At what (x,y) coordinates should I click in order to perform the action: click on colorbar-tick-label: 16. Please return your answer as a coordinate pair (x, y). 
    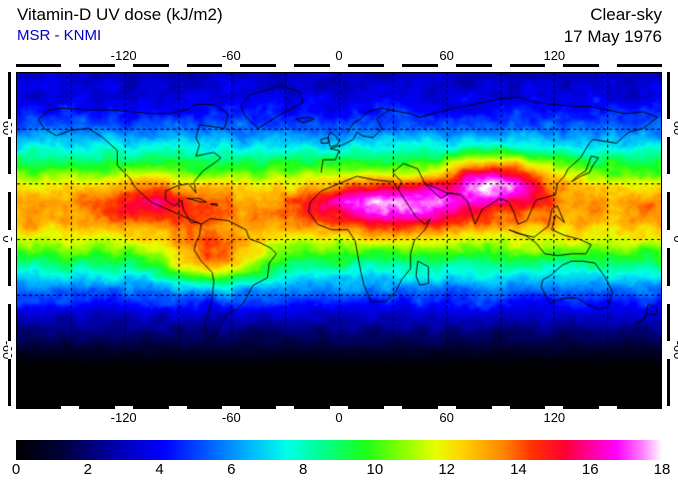
    Looking at the image, I should click on (590, 469).